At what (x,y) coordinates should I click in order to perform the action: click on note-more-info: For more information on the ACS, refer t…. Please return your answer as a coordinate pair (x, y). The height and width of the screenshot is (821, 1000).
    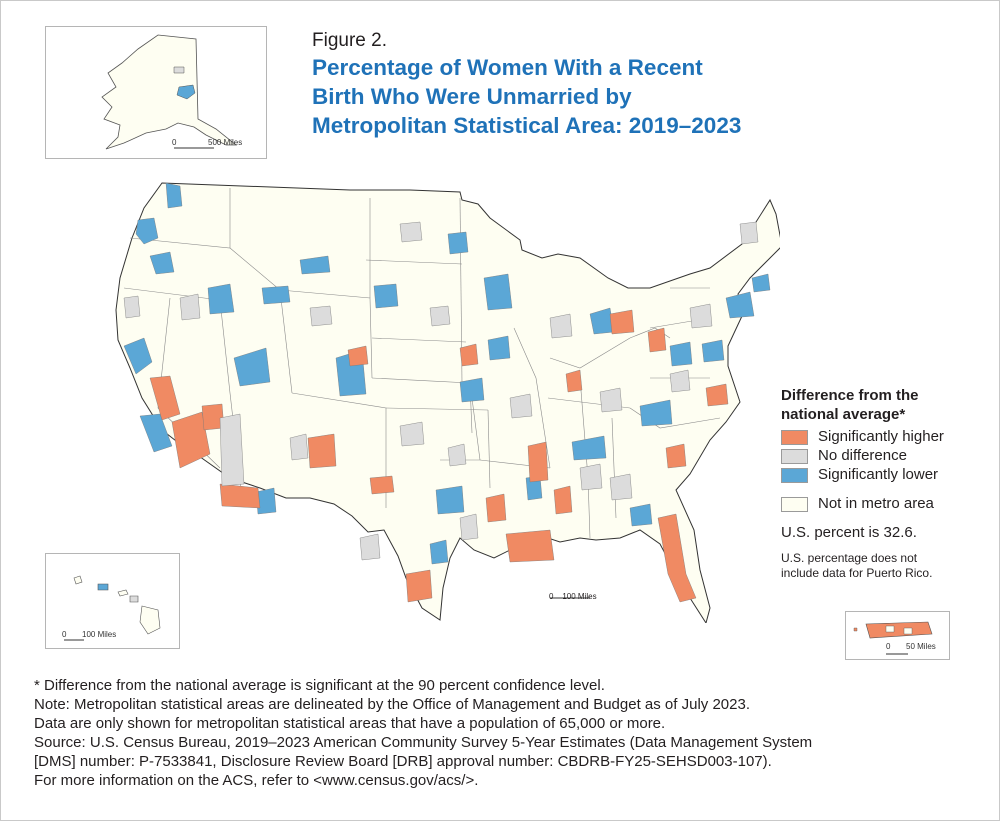
    Looking at the image, I should click on (256, 780).